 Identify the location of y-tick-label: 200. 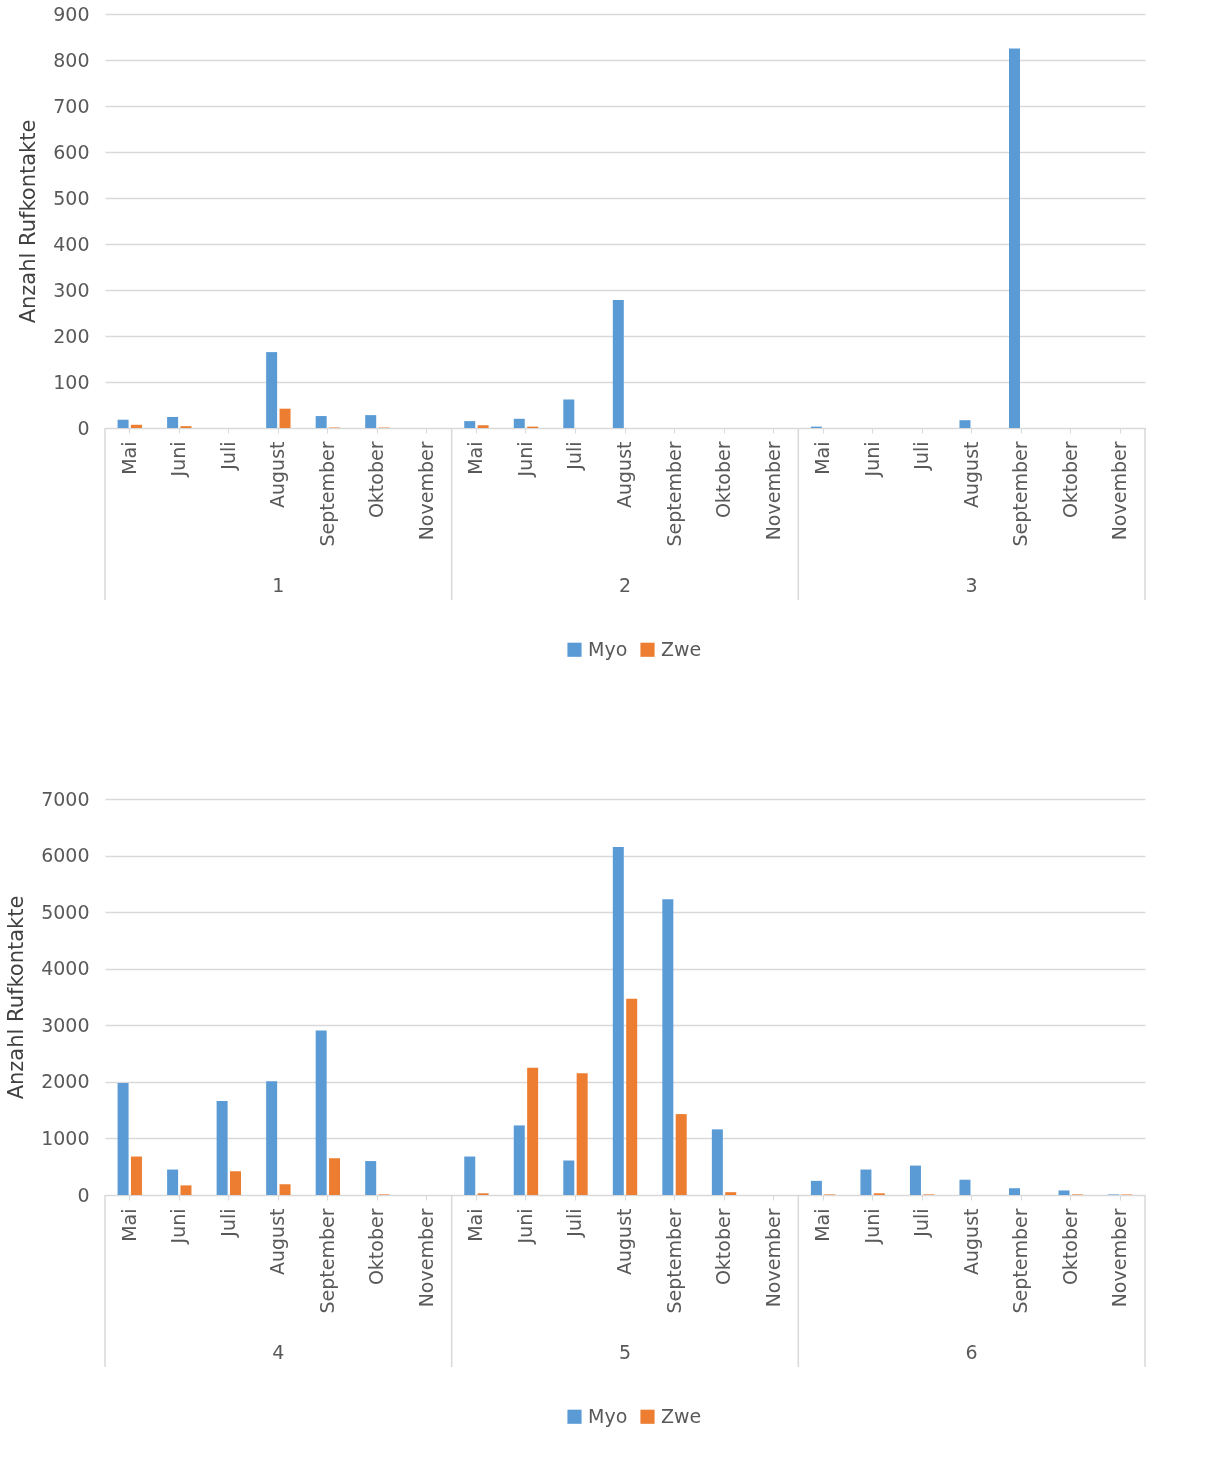
(71, 335).